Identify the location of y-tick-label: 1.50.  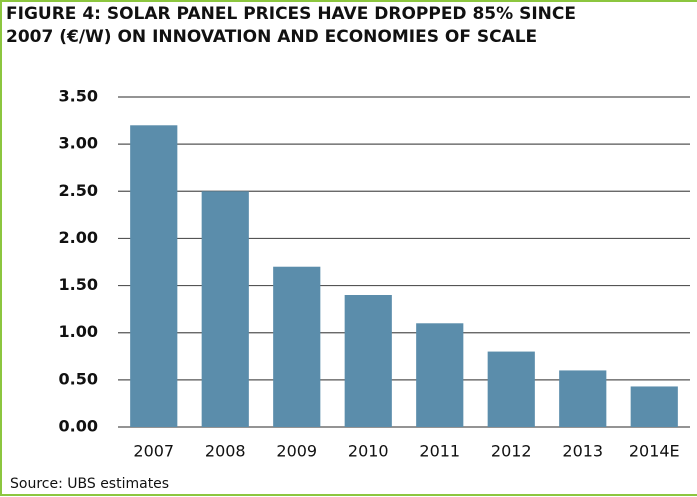
(78, 284).